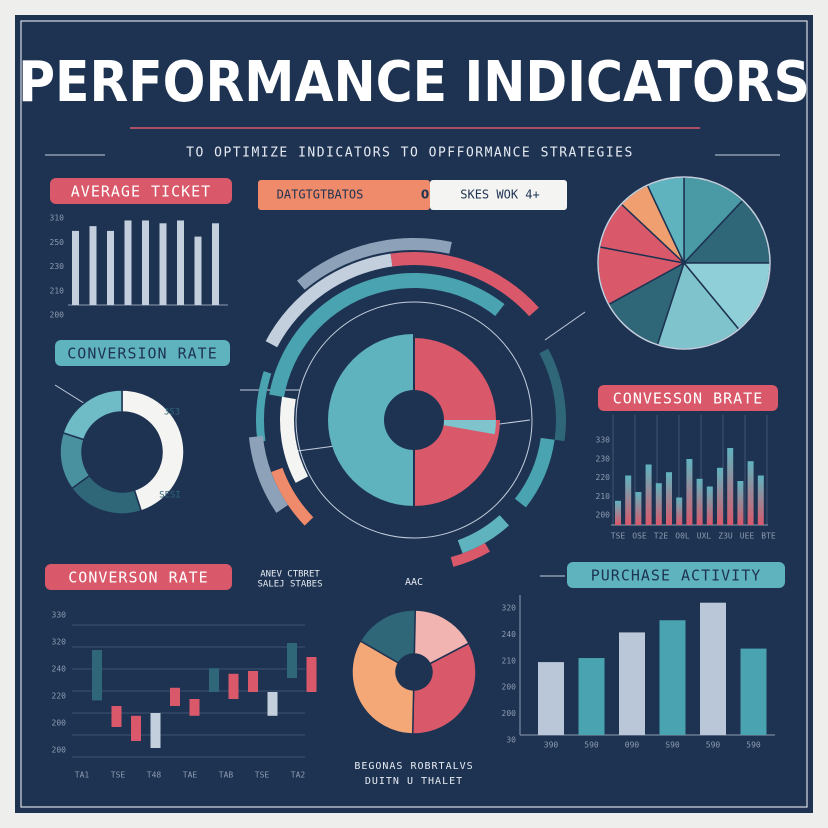 Image resolution: width=828 pixels, height=828 pixels. Describe the element at coordinates (414, 781) in the screenshot. I see `caption: DUITN U THALET` at that location.